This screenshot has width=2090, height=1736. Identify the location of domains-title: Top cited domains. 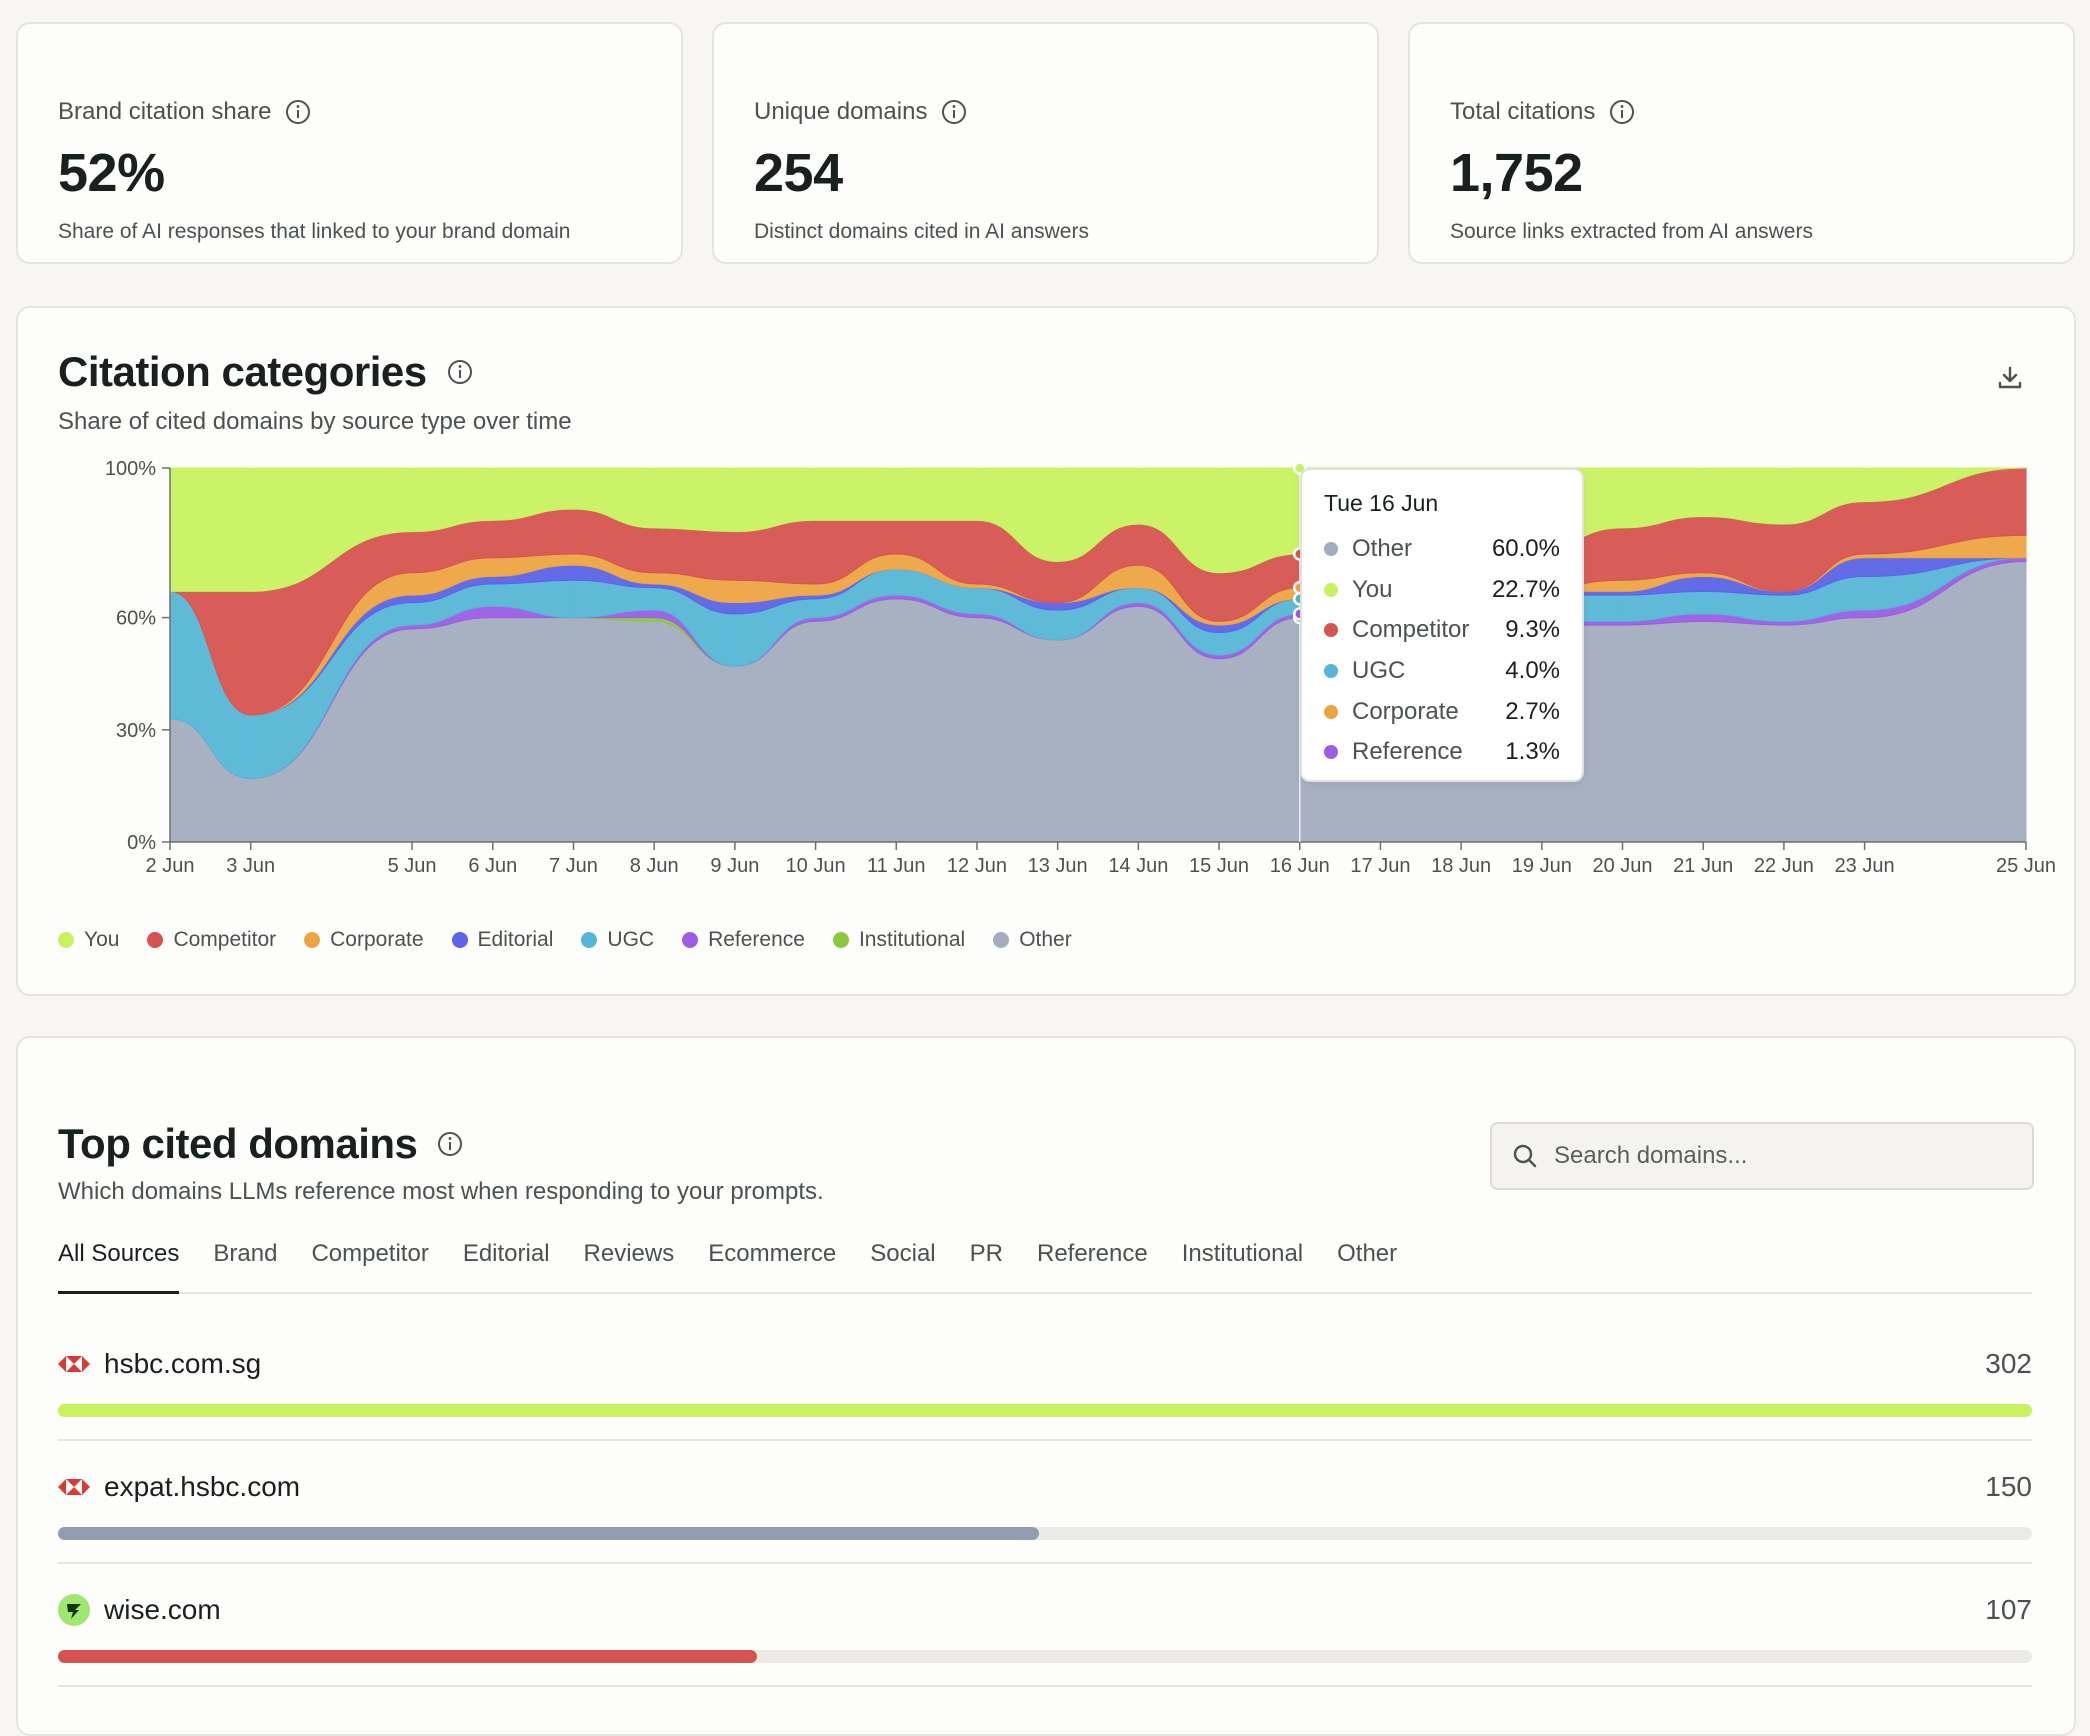
(260, 1144).